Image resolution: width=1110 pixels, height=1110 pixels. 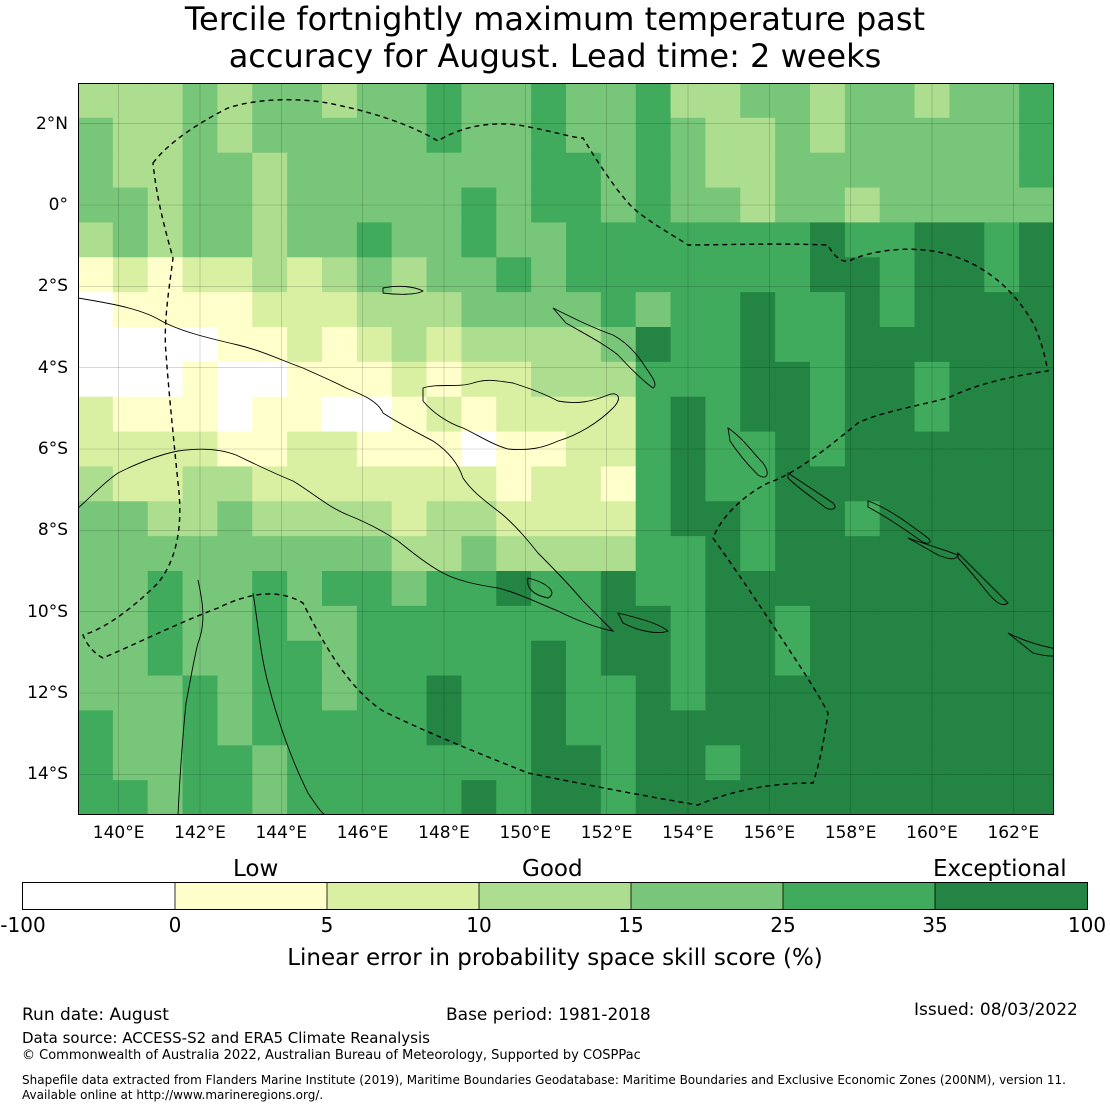 What do you see at coordinates (1087, 925) in the screenshot?
I see `colorbar-tick-label: 100` at bounding box center [1087, 925].